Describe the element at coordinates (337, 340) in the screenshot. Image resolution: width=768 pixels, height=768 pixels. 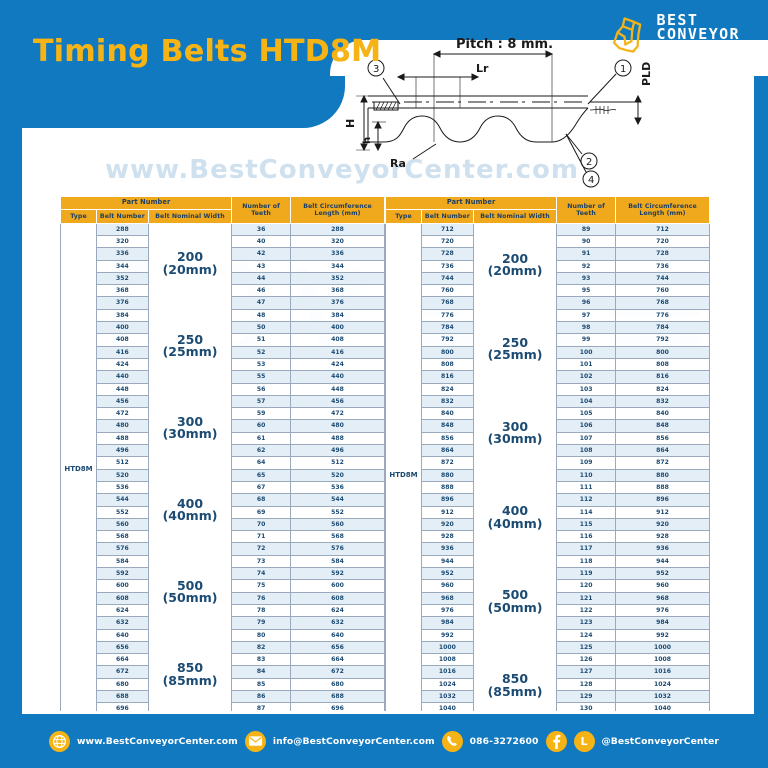
I see `cell-belt-circumference-length: 408` at that location.